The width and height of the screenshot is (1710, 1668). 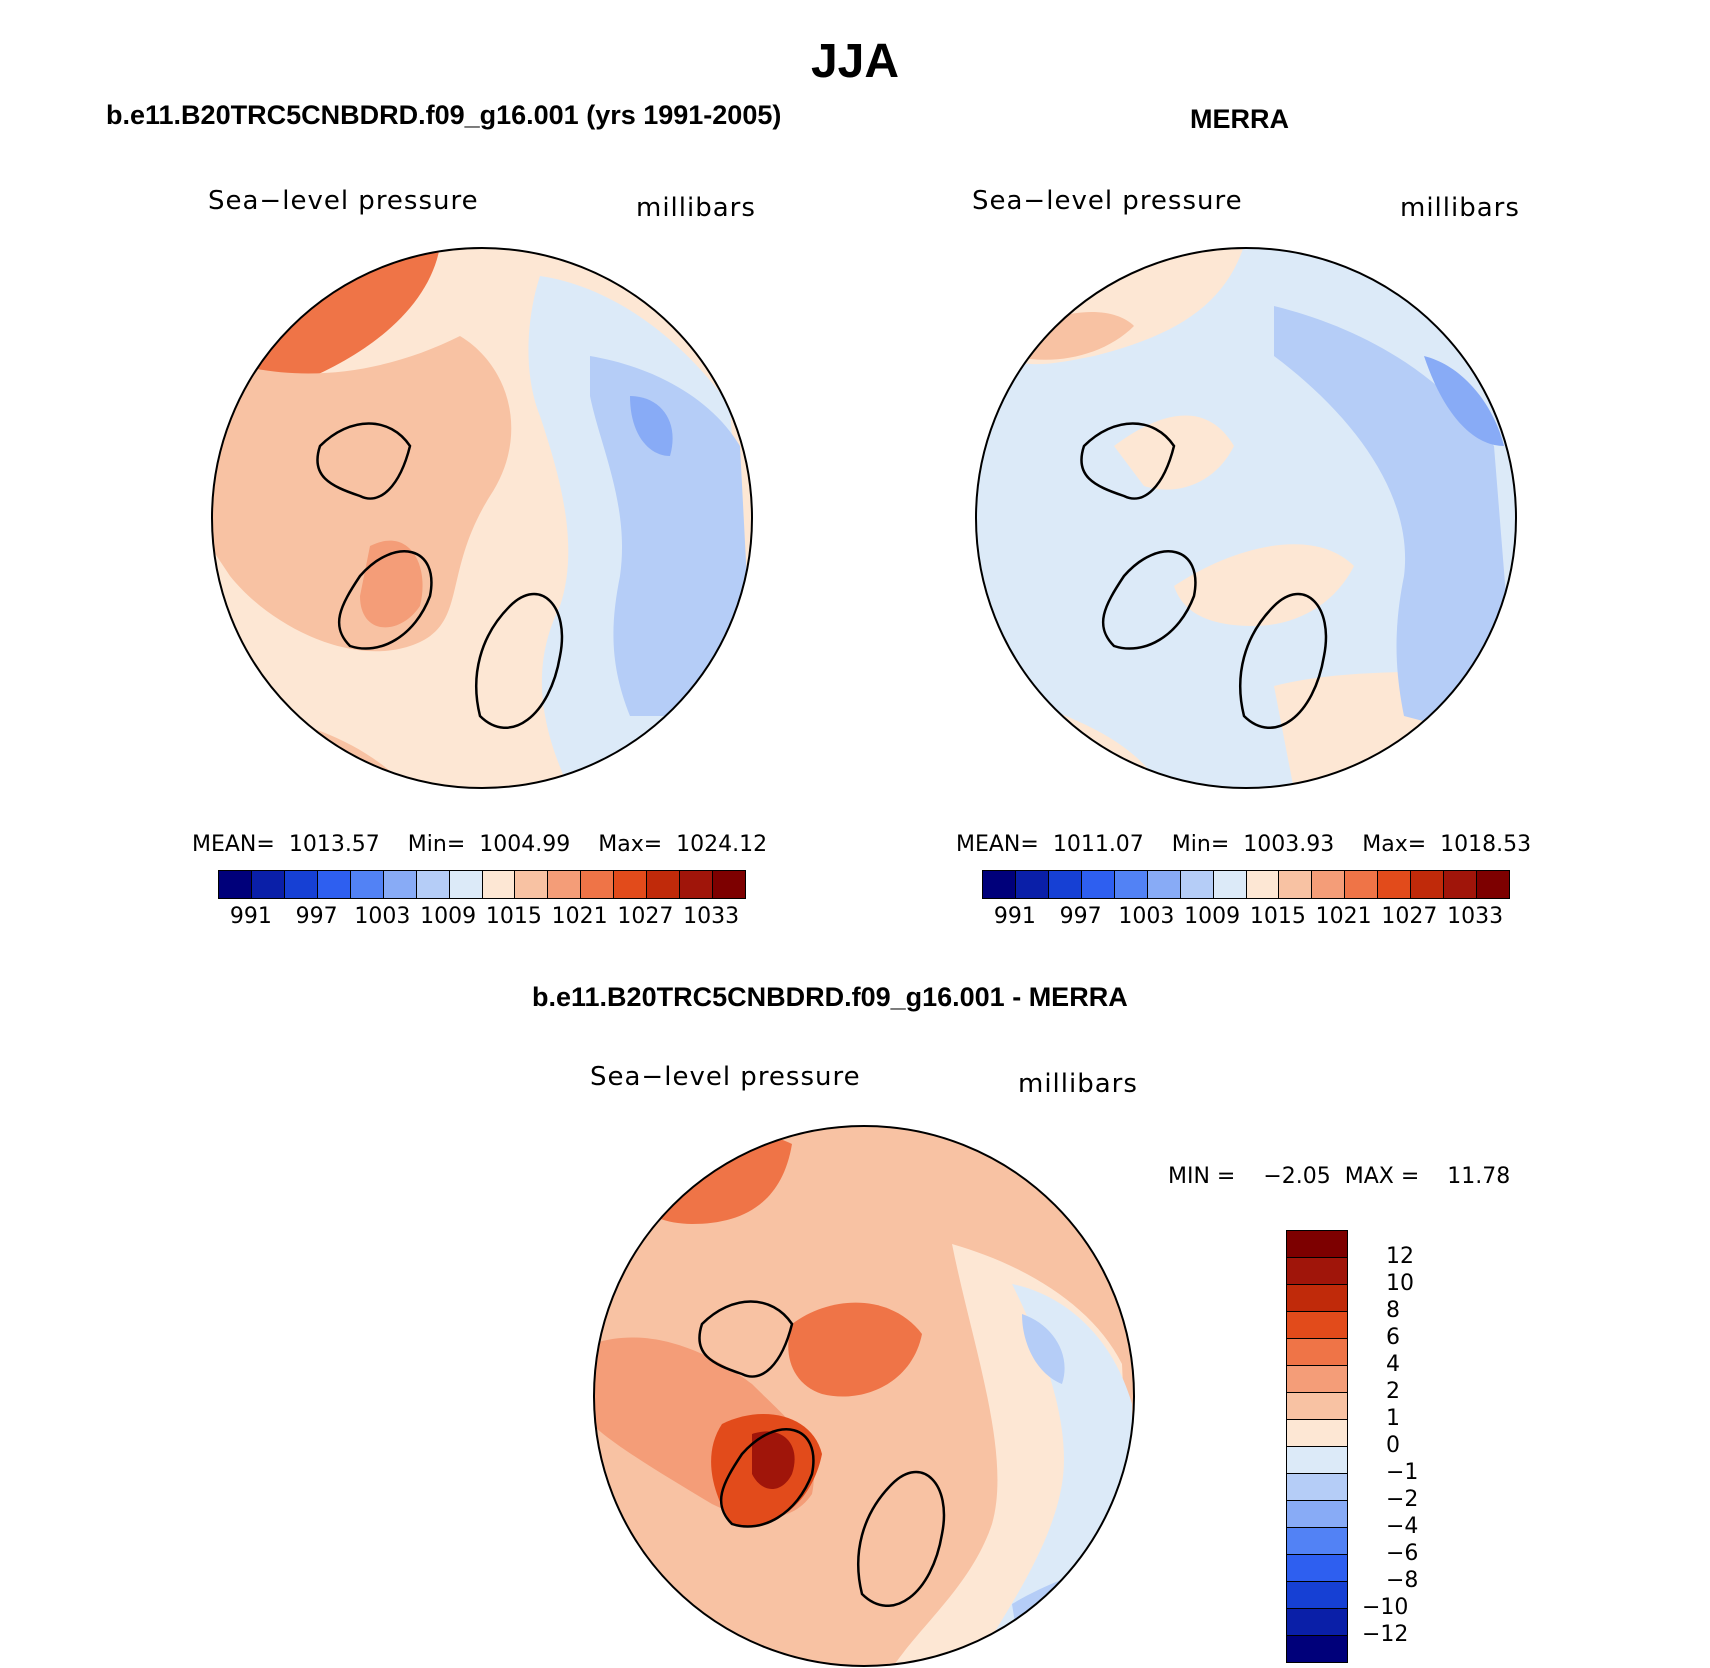 What do you see at coordinates (1202, 1176) in the screenshot?
I see `diff-min-label: MIN =` at bounding box center [1202, 1176].